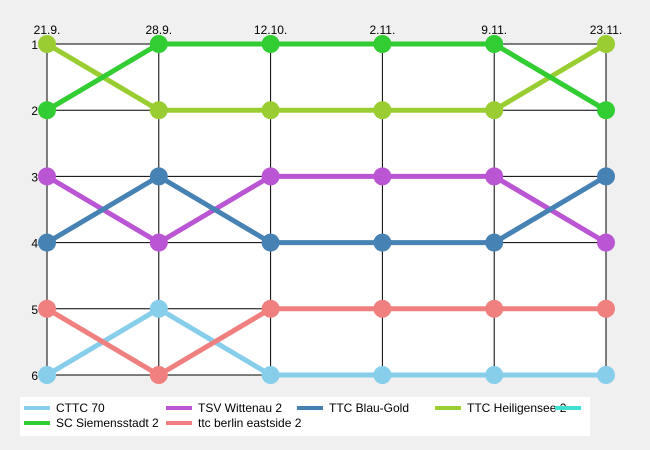  Describe the element at coordinates (34, 177) in the screenshot. I see `y-tick-label: 3` at that location.